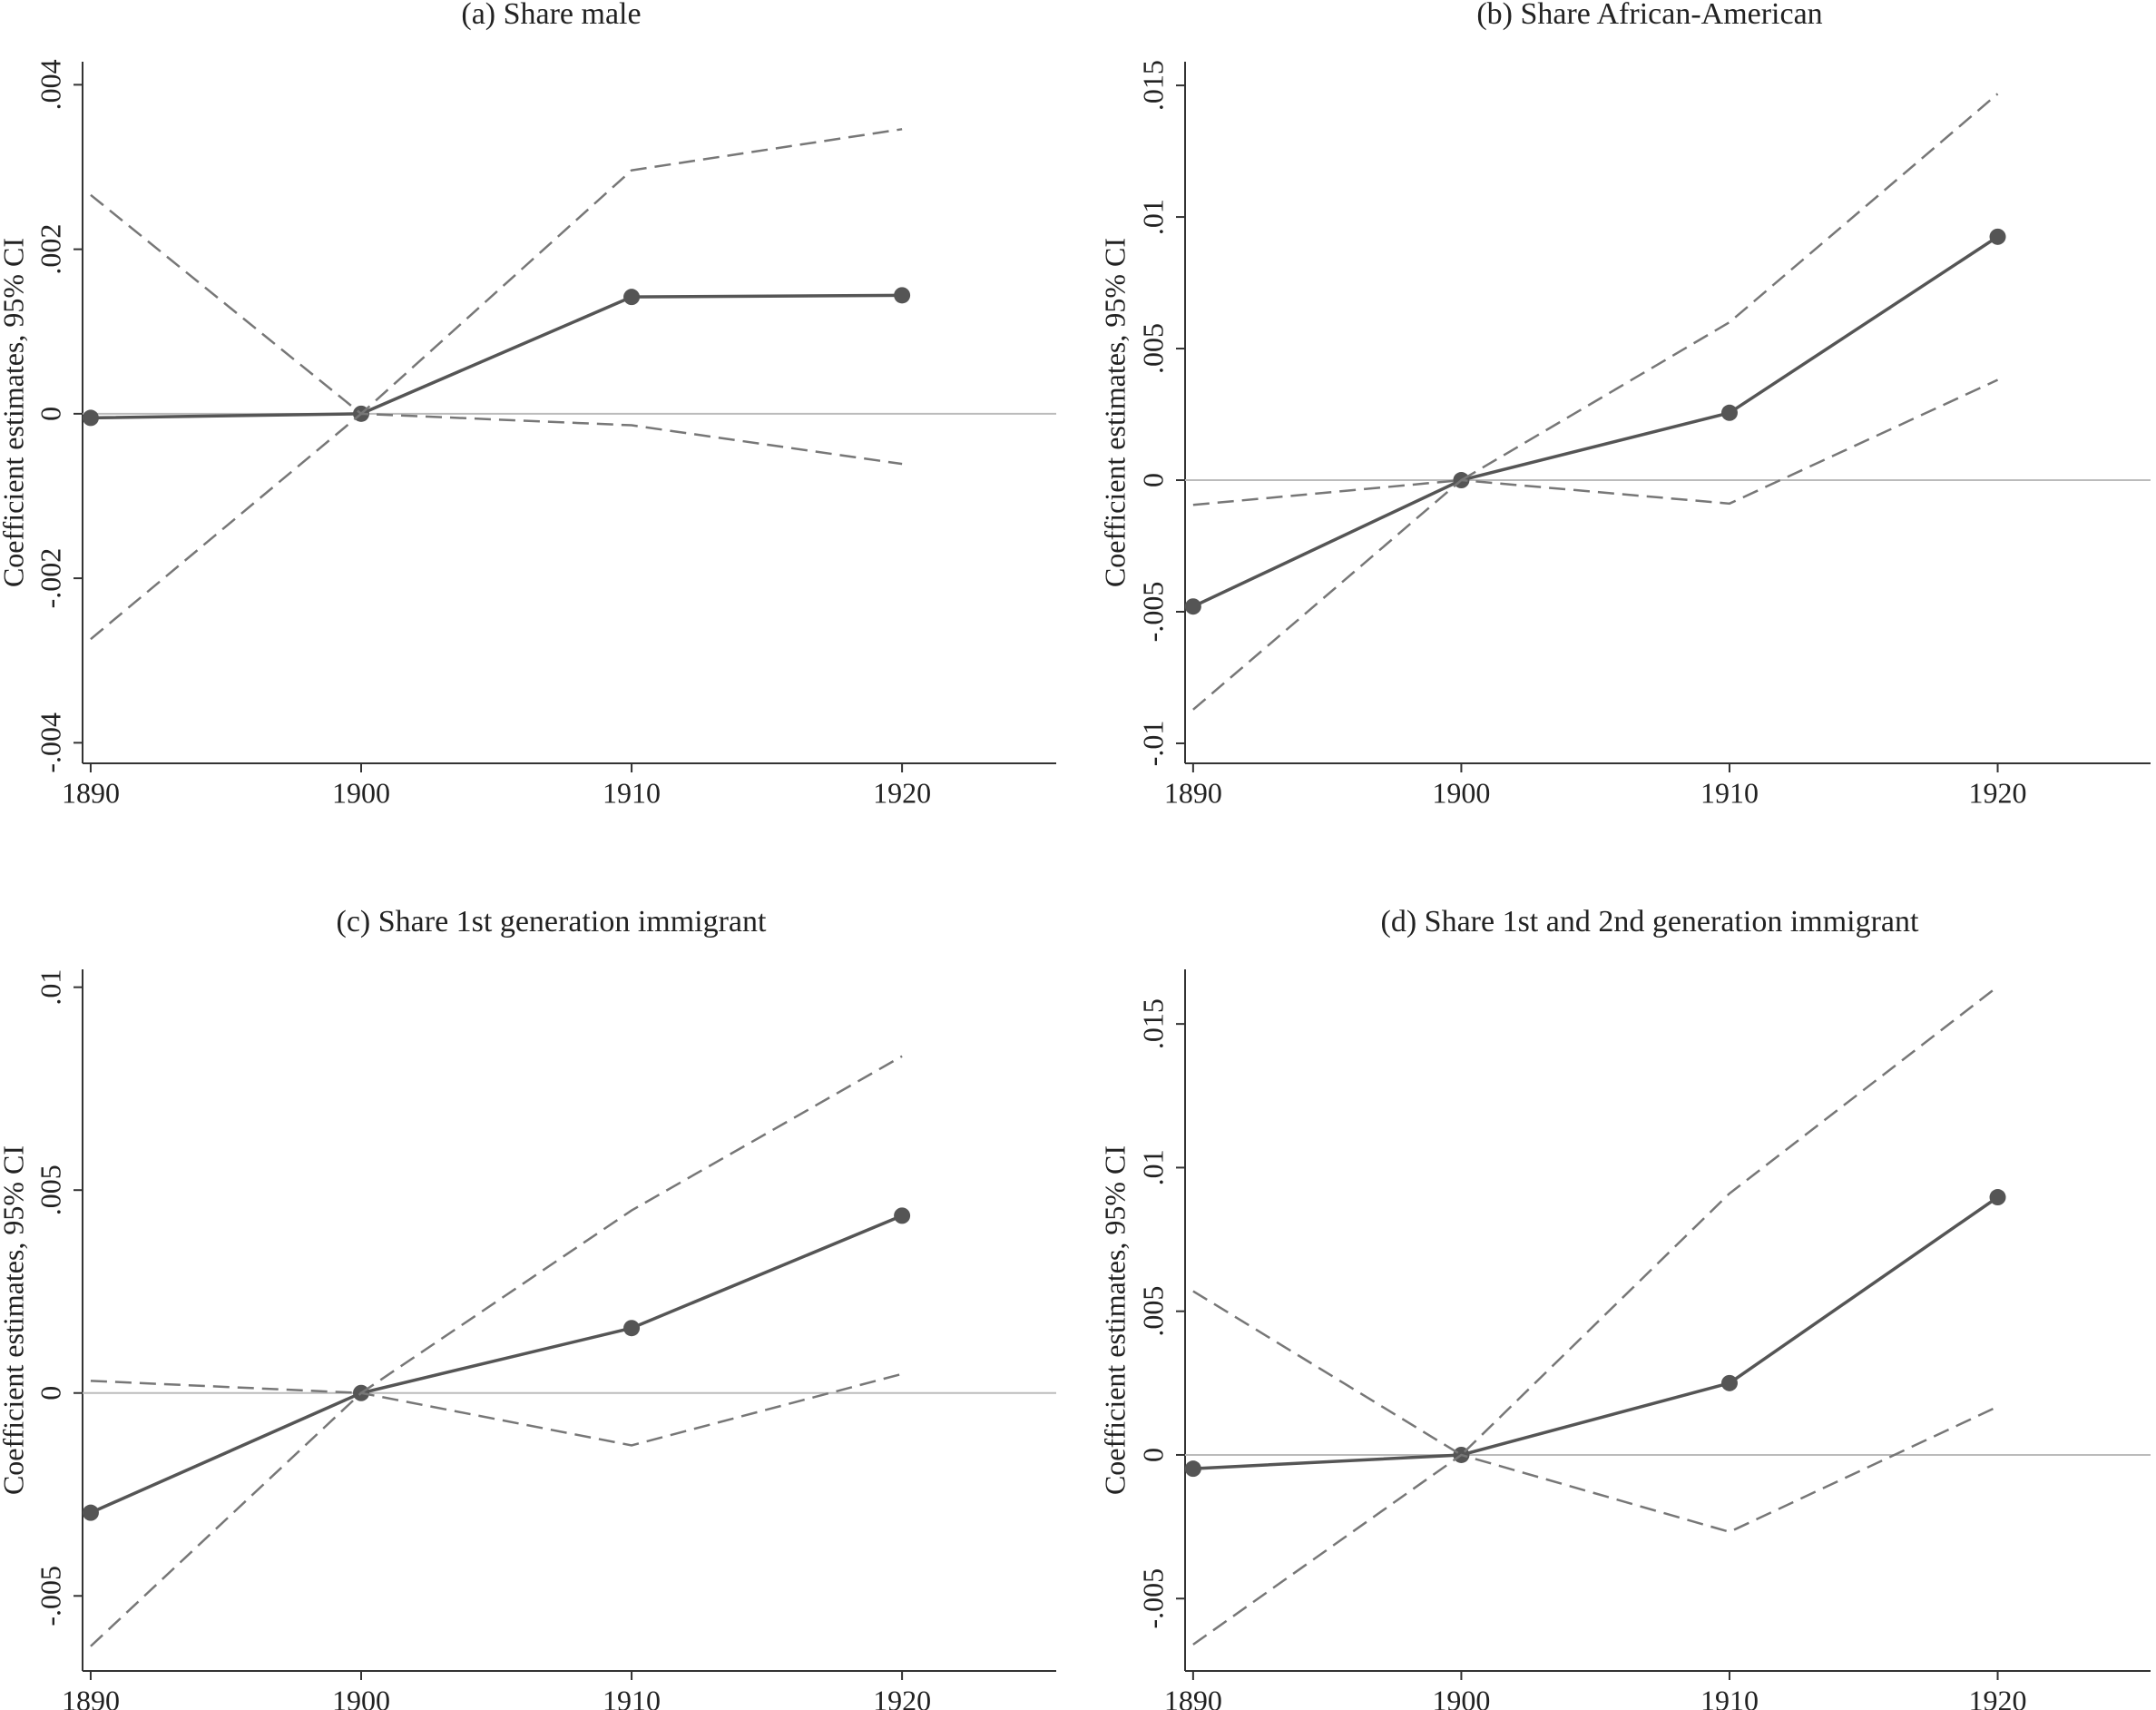  I want to click on panel-title: (a) Share male, so click(551, 16).